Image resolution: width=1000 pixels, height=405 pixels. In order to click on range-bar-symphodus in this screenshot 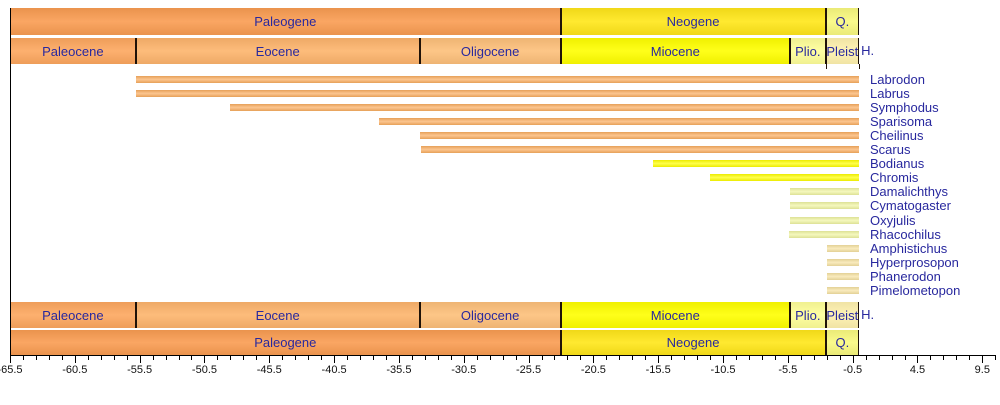, I will do `click(545, 107)`.